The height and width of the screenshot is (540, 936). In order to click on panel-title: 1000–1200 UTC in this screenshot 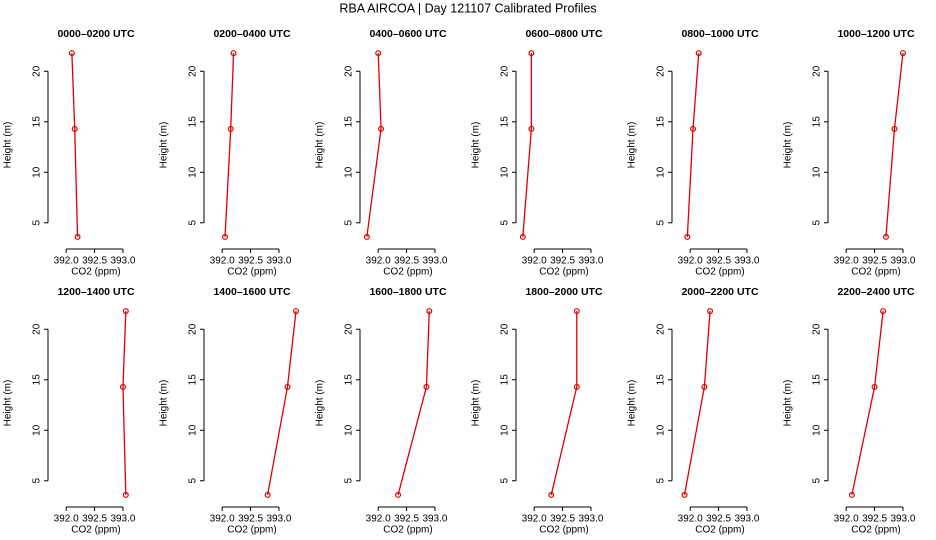, I will do `click(875, 34)`.